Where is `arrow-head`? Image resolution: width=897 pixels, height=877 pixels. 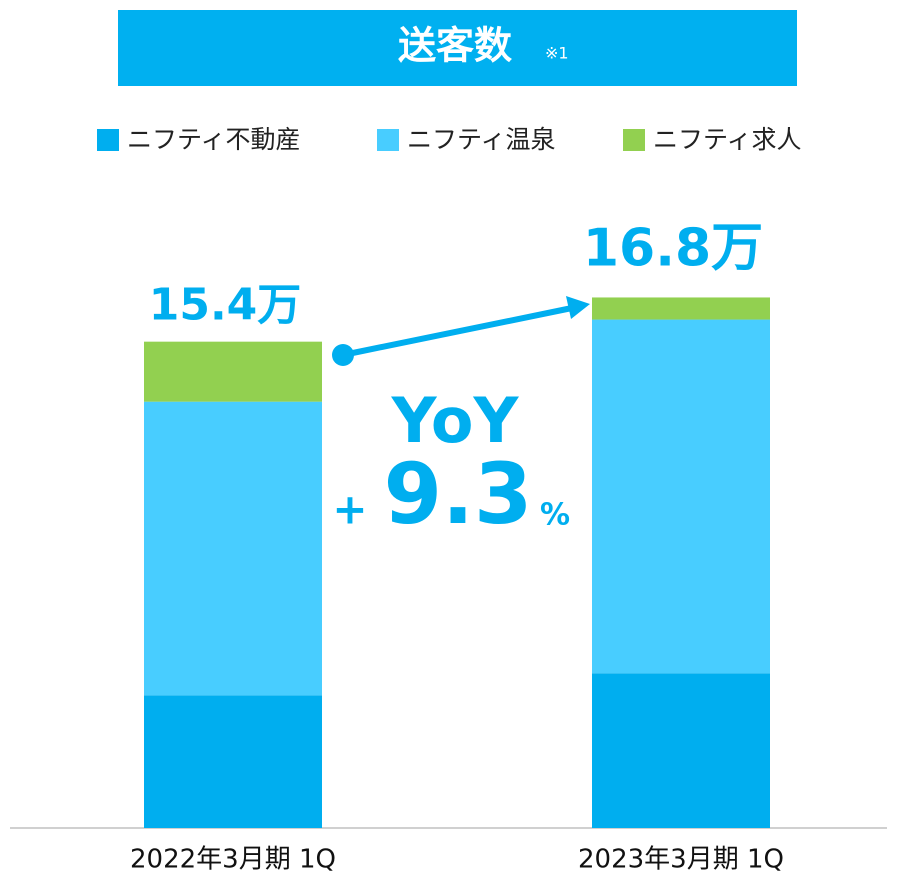 arrow-head is located at coordinates (578, 307).